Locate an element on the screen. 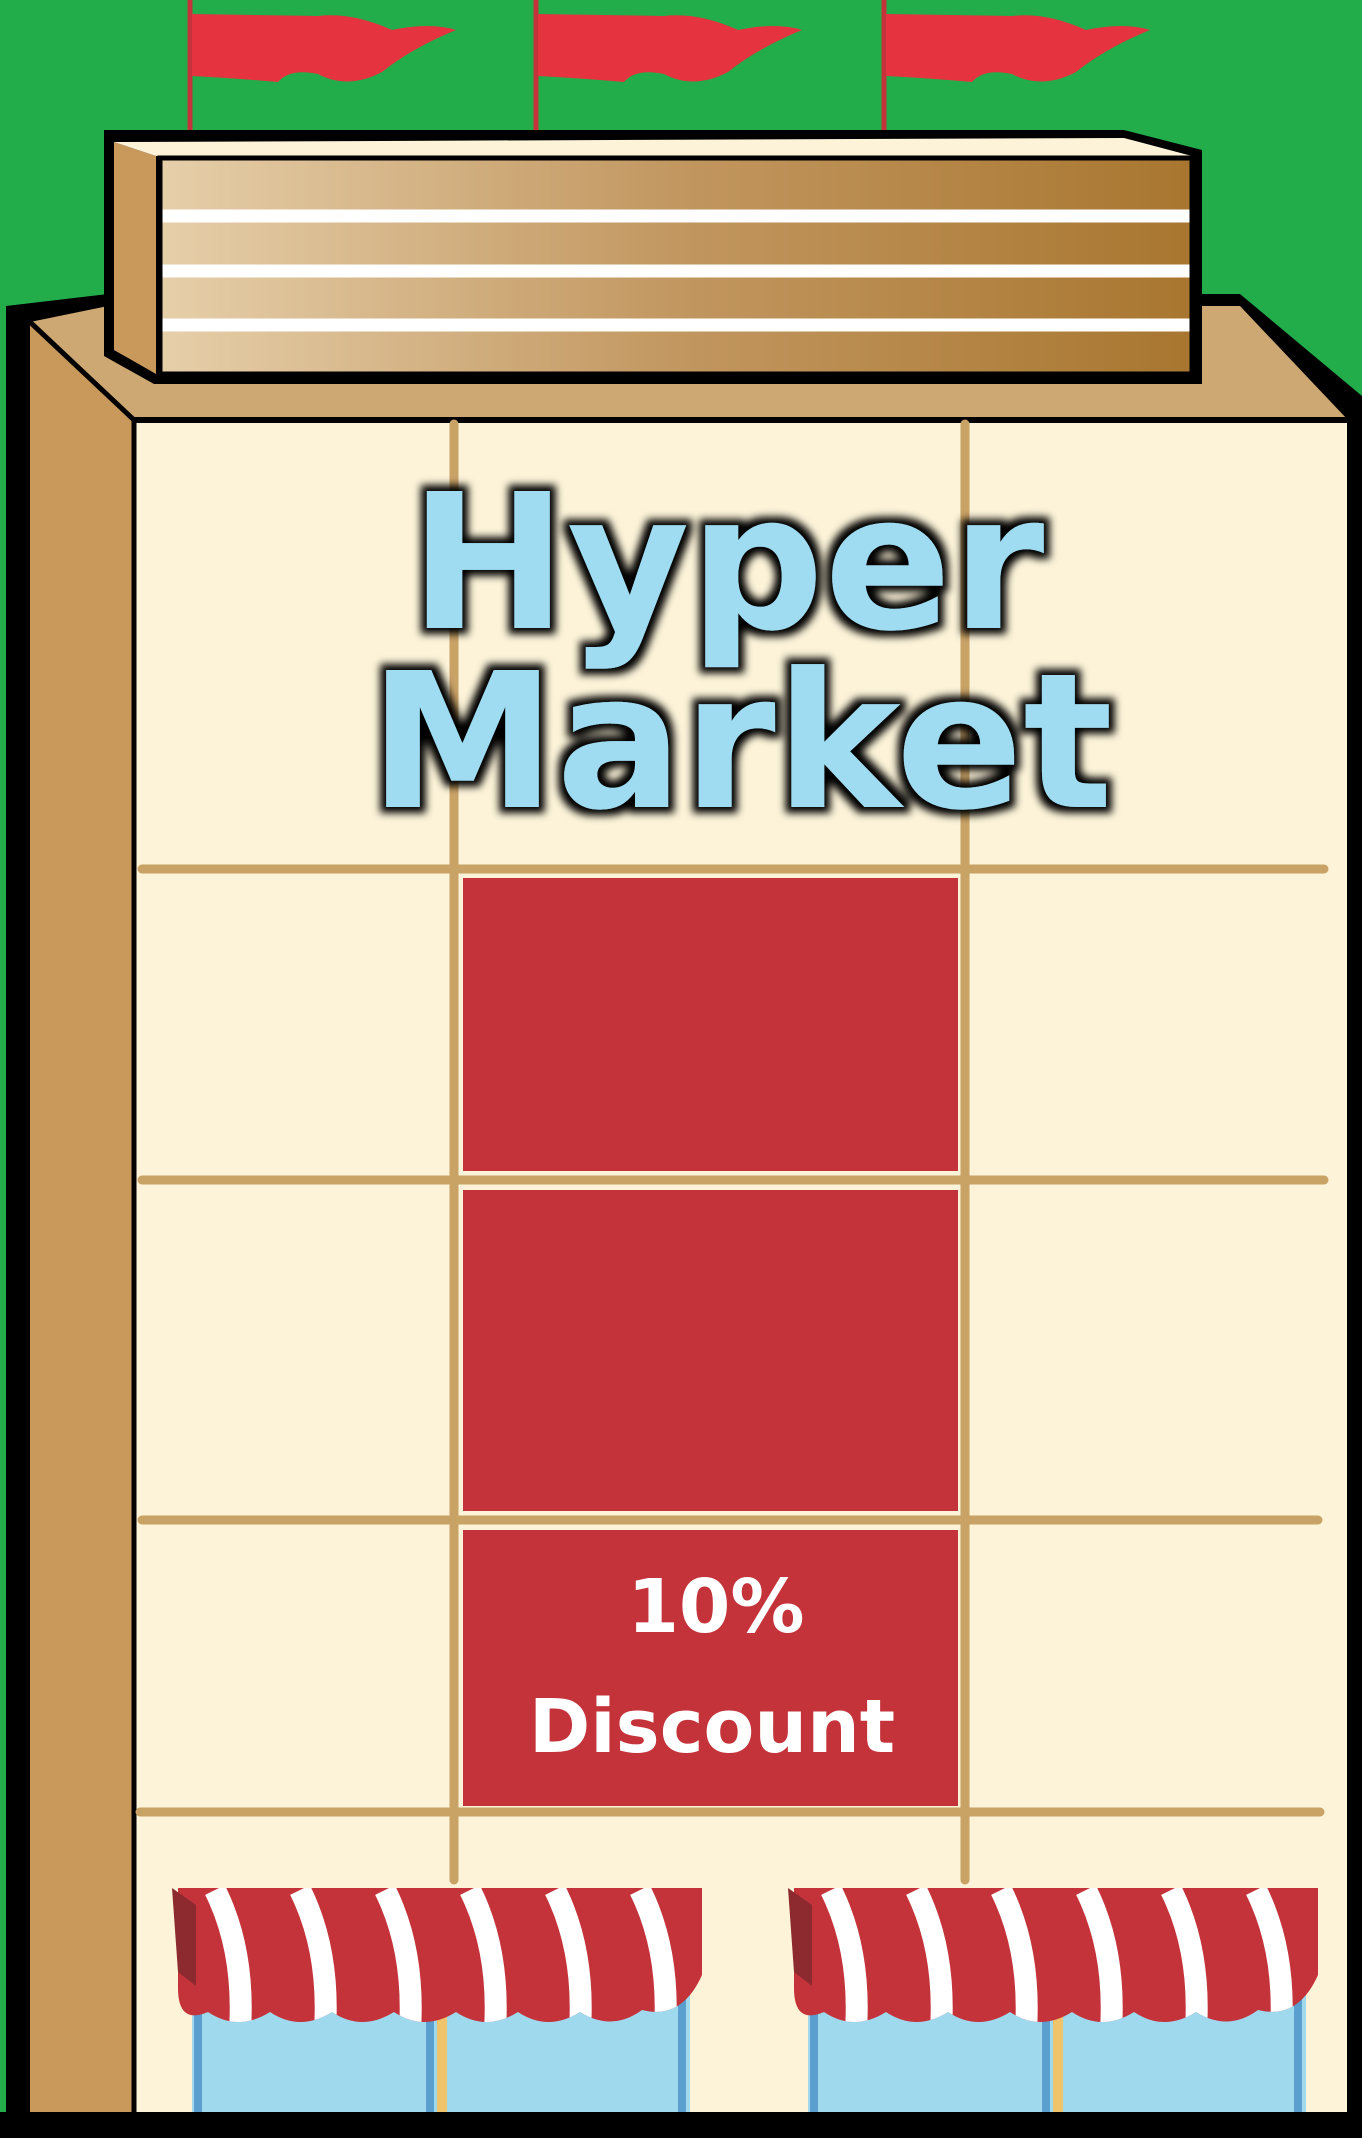 The image size is (1362, 2138). side-wall is located at coordinates (82, 1217).